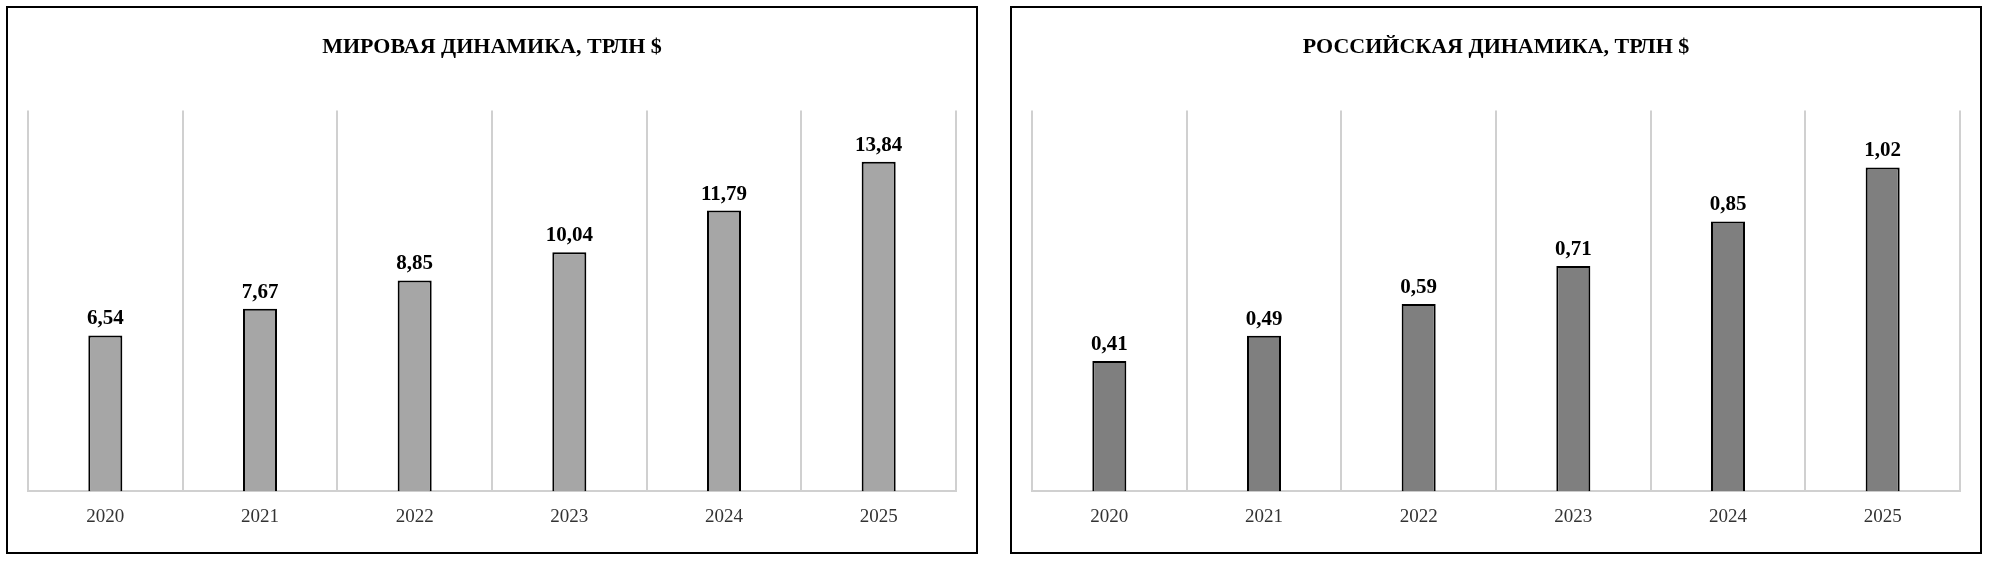 Image resolution: width=1990 pixels, height=565 pixels. Describe the element at coordinates (492, 45) in the screenshot. I see `chart-title: МИРОВАЯ ДИНАМИКА, ТРЛН $` at that location.